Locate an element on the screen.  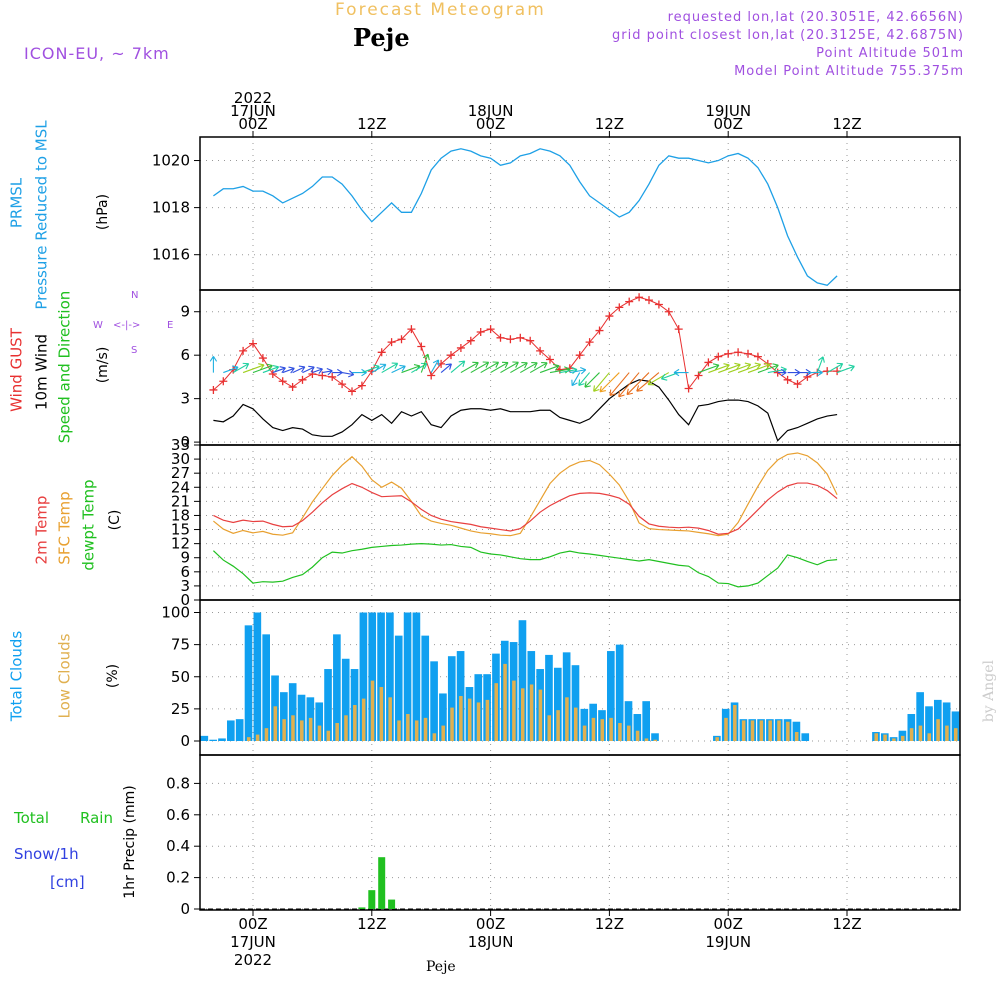
bottom-axis-label: 2022 is located at coordinates (253, 960).